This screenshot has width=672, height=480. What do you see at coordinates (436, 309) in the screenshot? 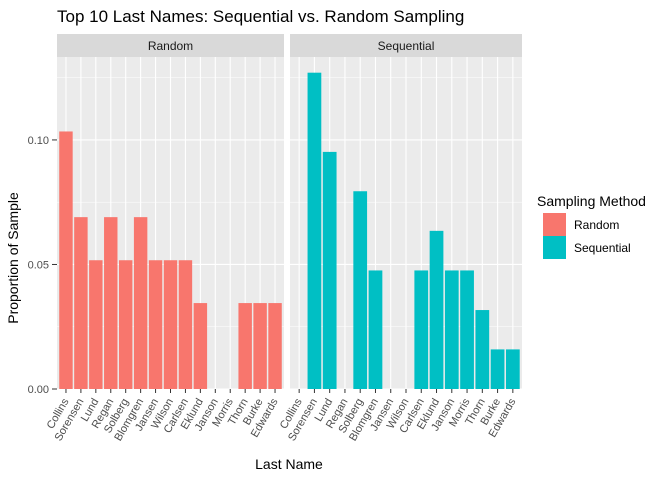
I see `bar-sequential-eklund` at bounding box center [436, 309].